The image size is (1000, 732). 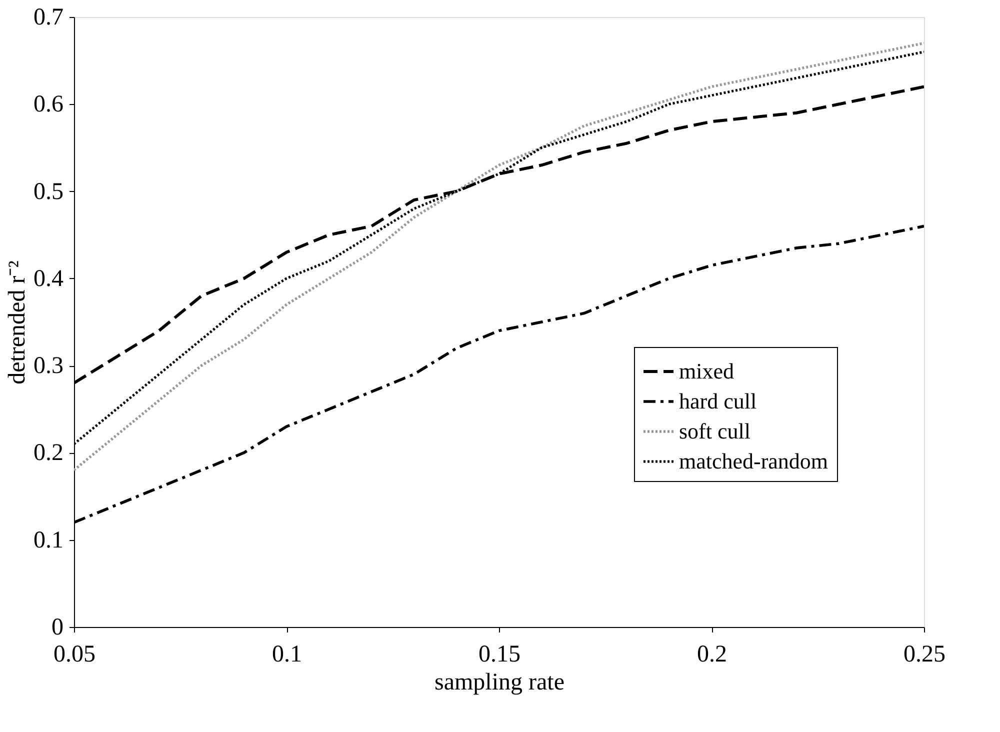 What do you see at coordinates (712, 655) in the screenshot?
I see `x-tick-label: 0.2` at bounding box center [712, 655].